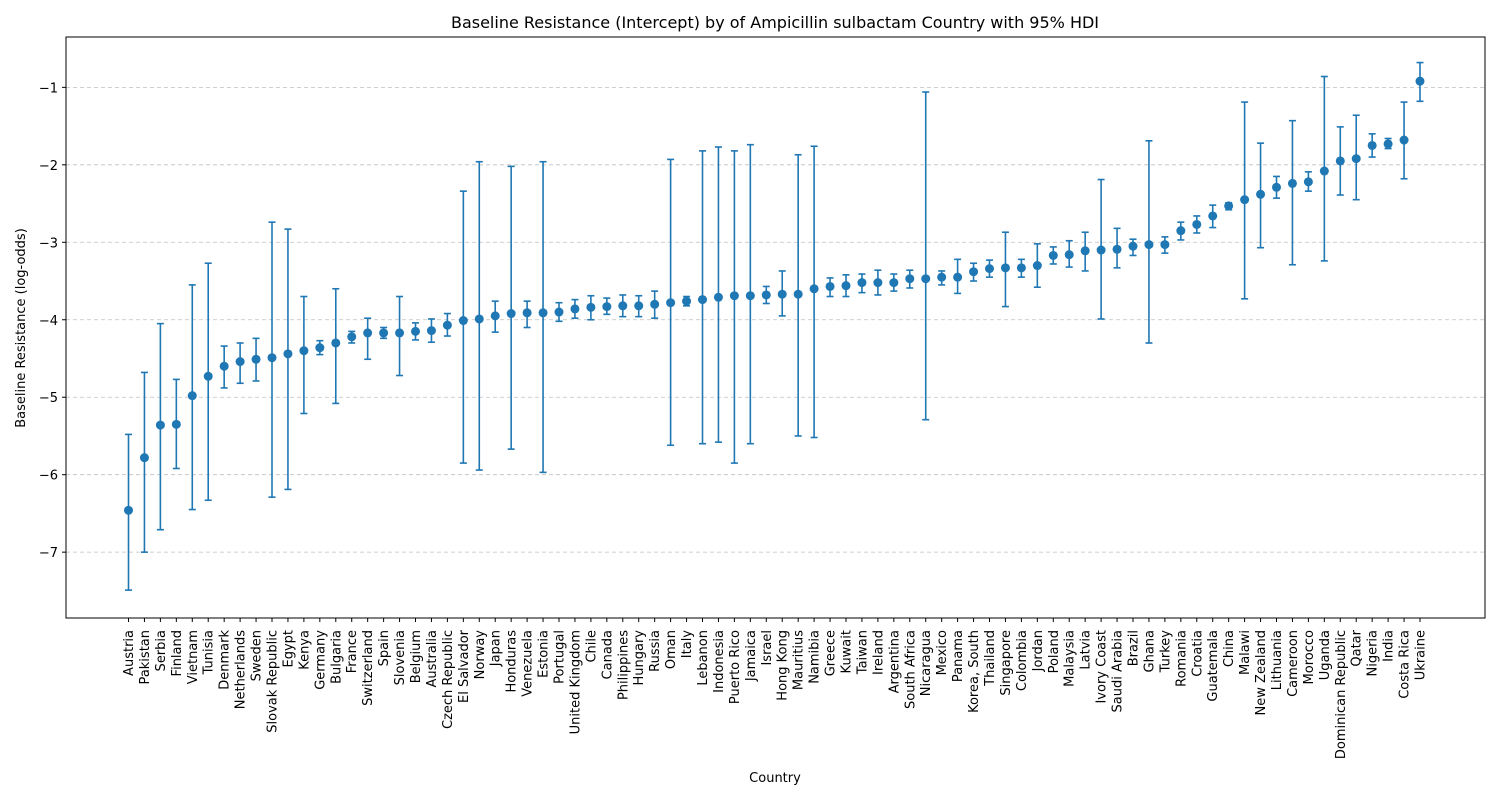 This screenshot has height=804, width=1500. What do you see at coordinates (368, 668) in the screenshot?
I see `x-tick-label: Switzerland` at bounding box center [368, 668].